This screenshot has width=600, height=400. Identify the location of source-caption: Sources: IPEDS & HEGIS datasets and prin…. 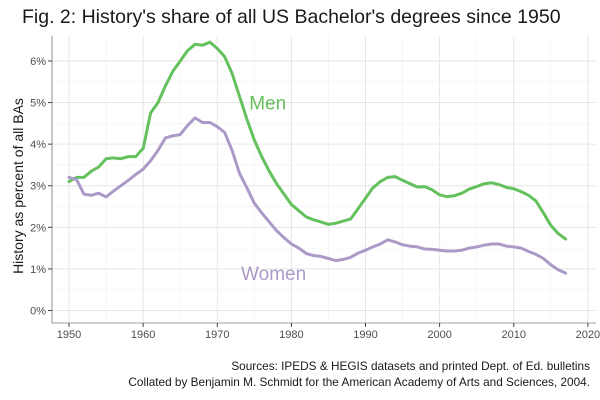
(359, 374).